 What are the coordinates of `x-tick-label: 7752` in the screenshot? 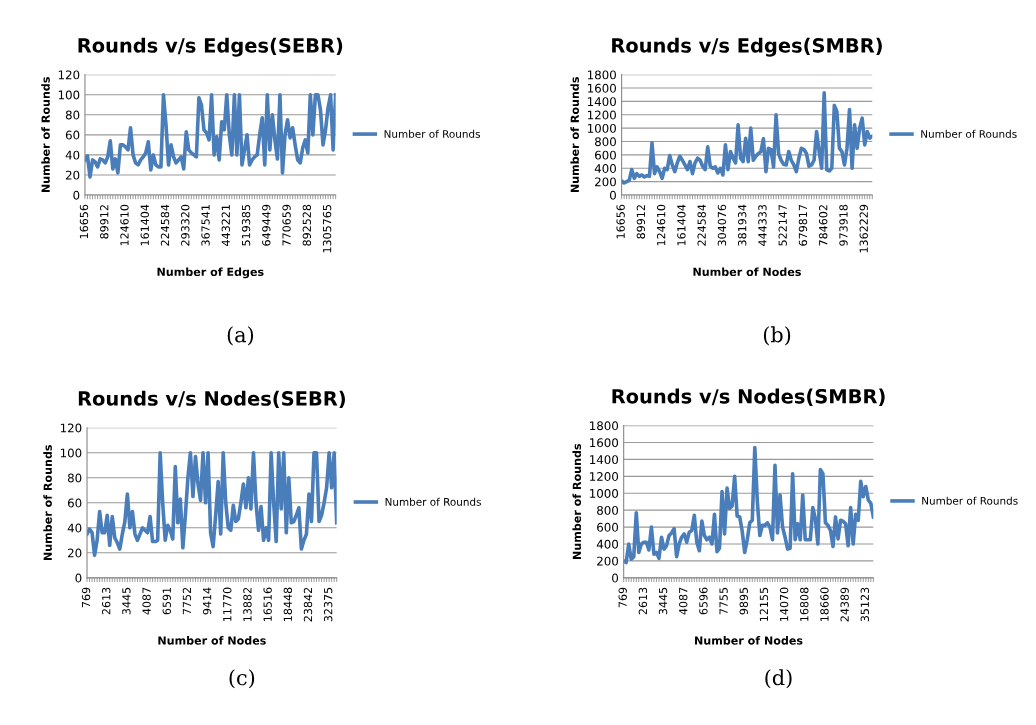 It's located at (187, 601).